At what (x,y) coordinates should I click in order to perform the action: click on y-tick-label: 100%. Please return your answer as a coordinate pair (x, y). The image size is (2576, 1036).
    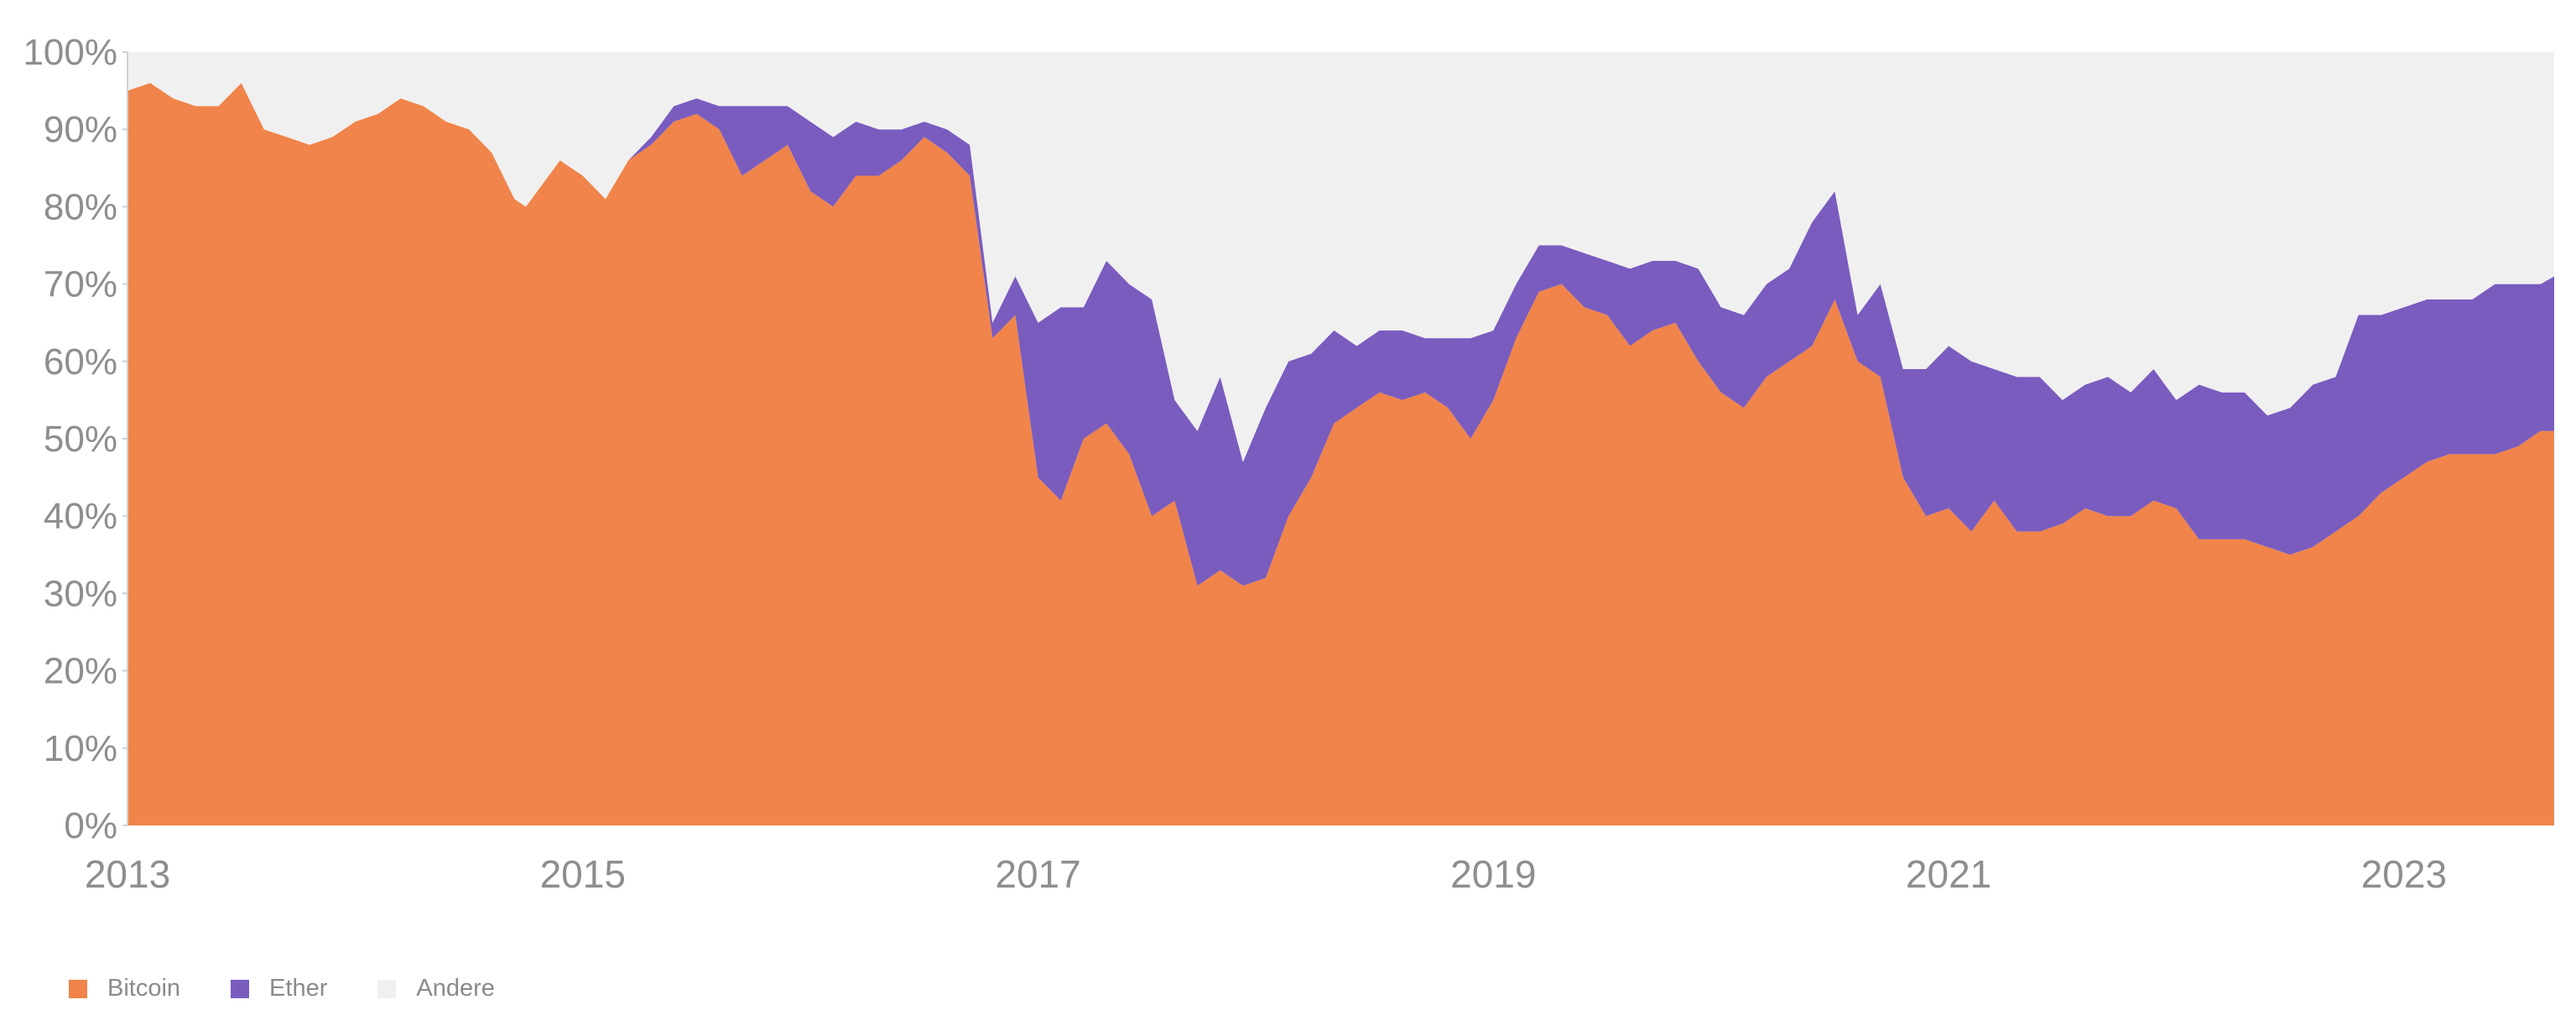
    Looking at the image, I should click on (70, 52).